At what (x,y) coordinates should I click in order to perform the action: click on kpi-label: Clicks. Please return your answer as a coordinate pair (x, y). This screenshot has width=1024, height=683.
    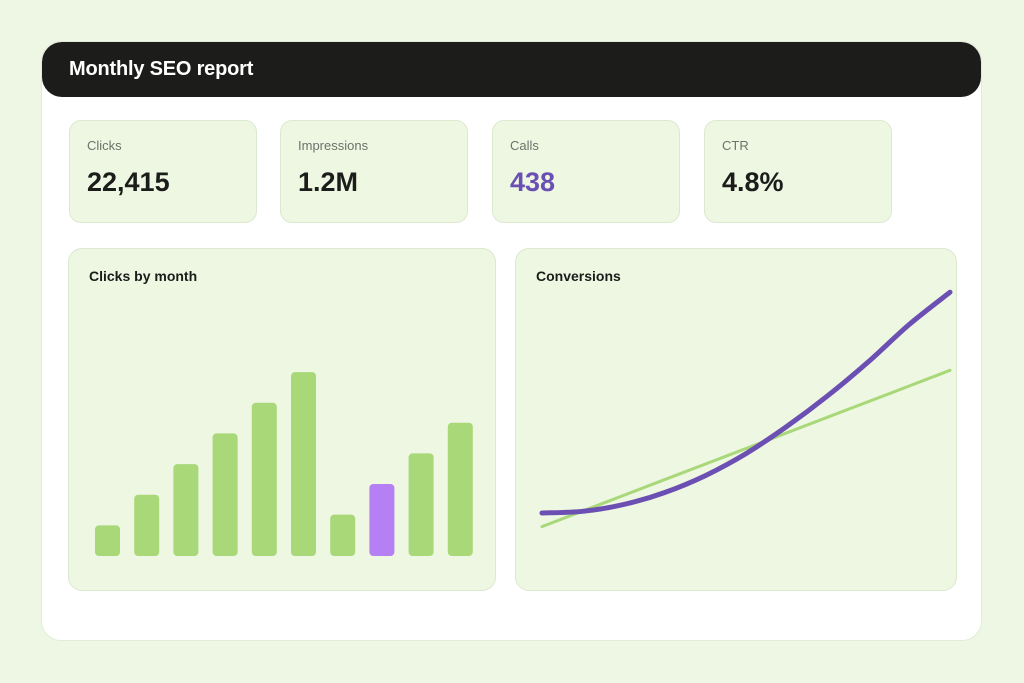
    Looking at the image, I should click on (104, 145).